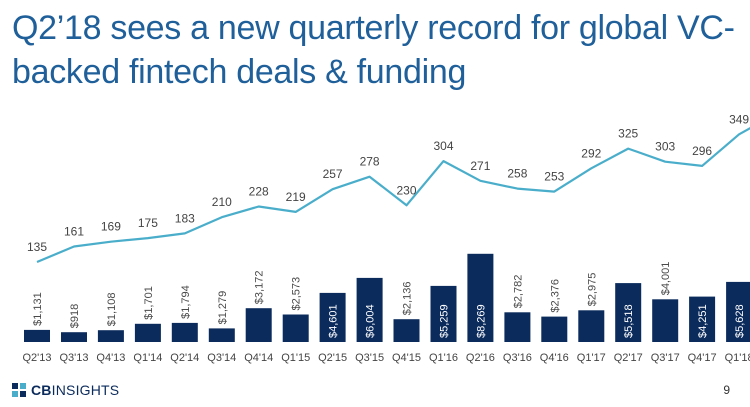 The width and height of the screenshot is (750, 407). Describe the element at coordinates (334, 321) in the screenshot. I see `bar-value-label: $4,601` at that location.